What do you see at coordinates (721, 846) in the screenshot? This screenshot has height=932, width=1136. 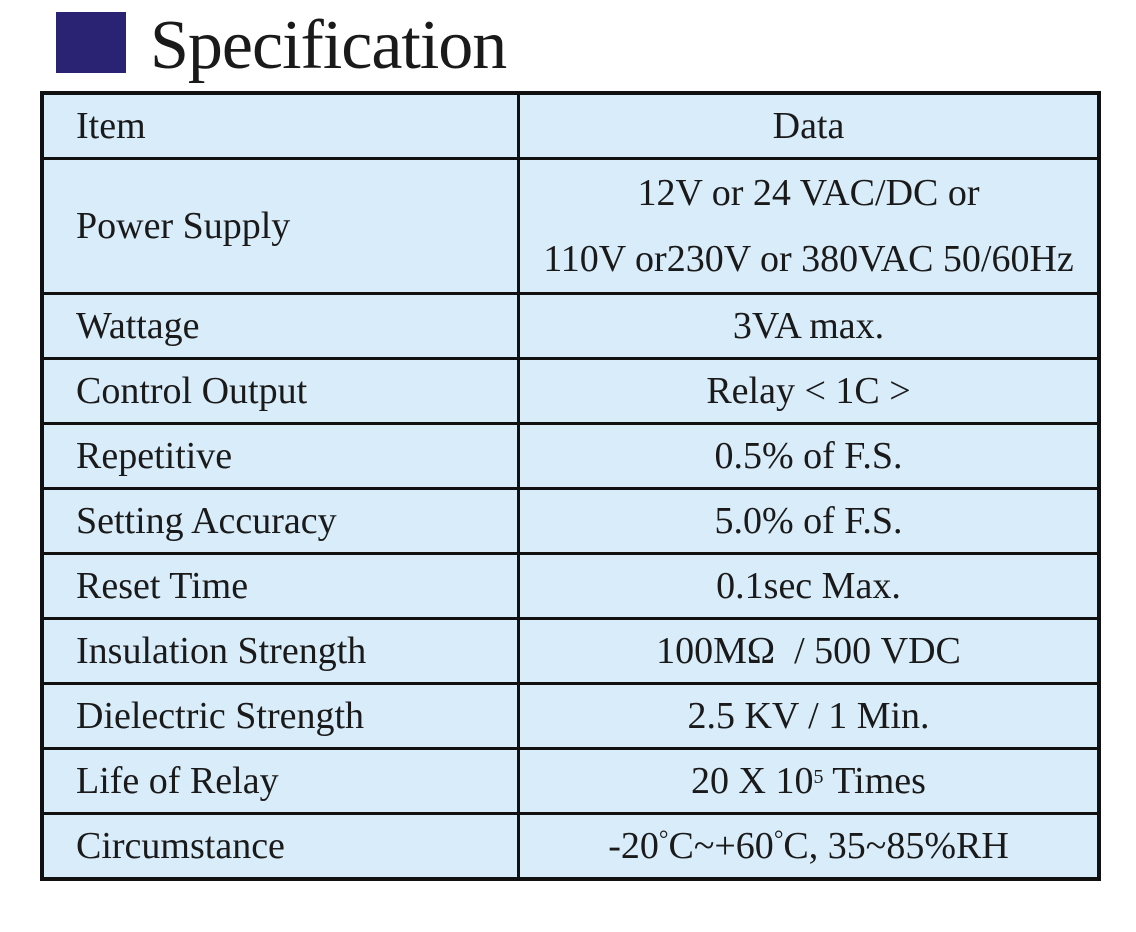 I see `row-data-part-b: C~+60` at bounding box center [721, 846].